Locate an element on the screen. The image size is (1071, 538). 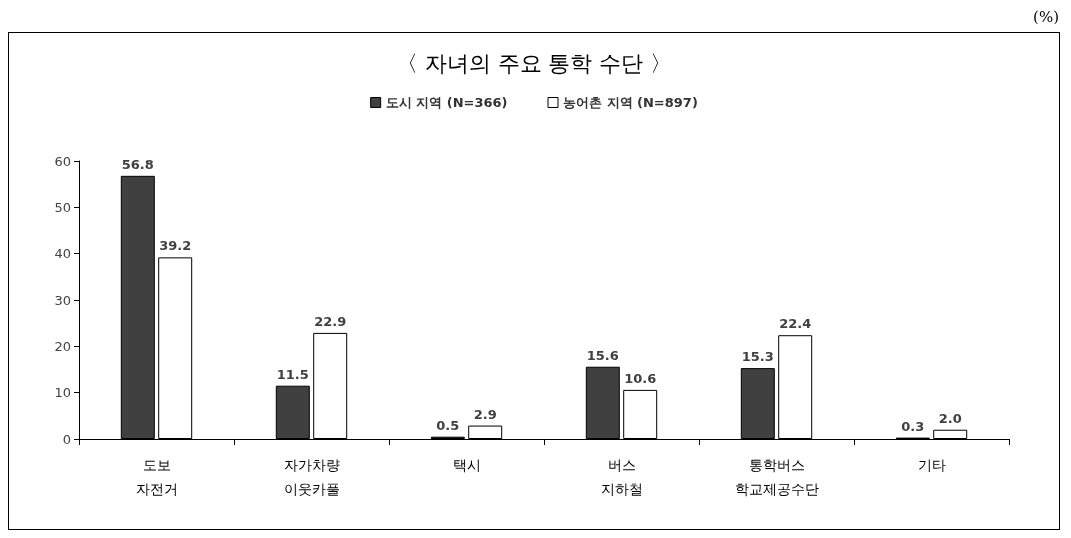
y-tick-label: 0 is located at coordinates (66, 439).